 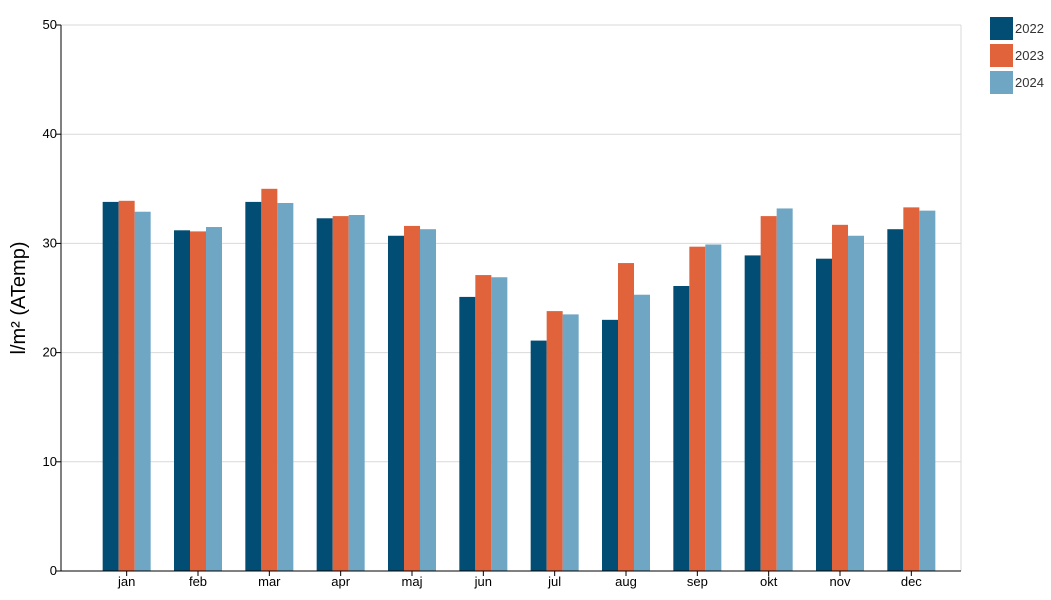 What do you see at coordinates (784, 389) in the screenshot?
I see `bar-2024-okt` at bounding box center [784, 389].